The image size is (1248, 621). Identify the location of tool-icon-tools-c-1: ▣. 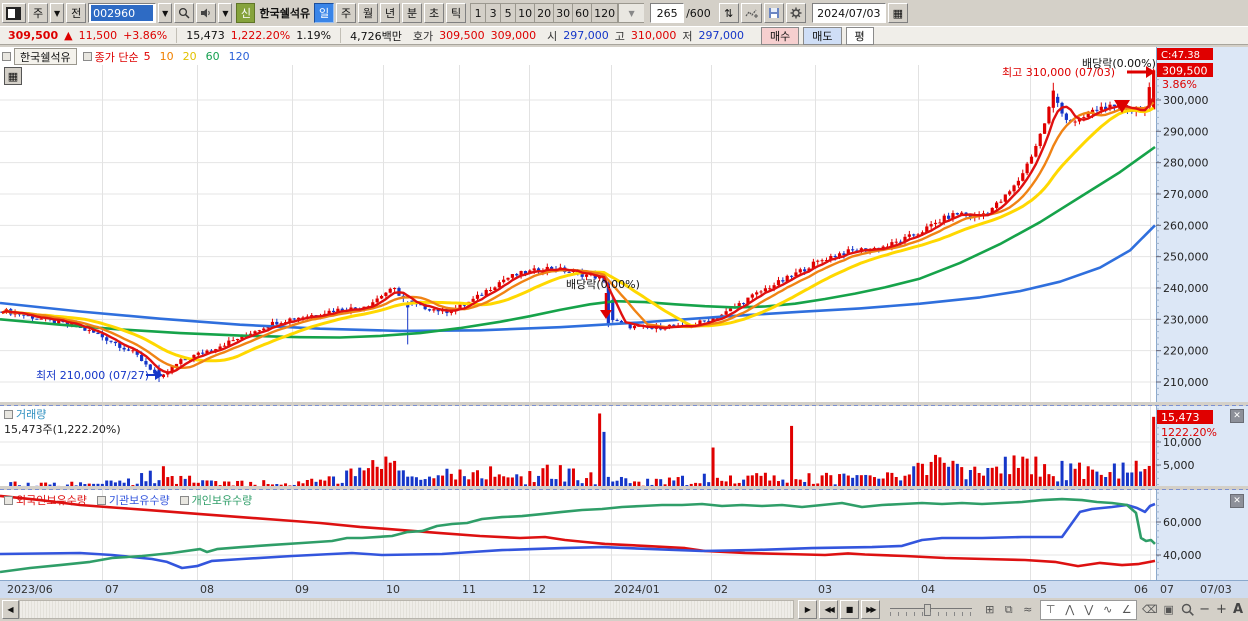
(1168, 609).